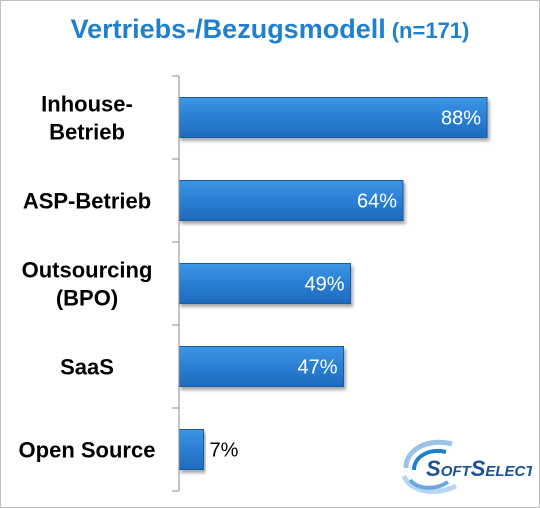 The image size is (540, 508). I want to click on category-label: Open Source, so click(87, 450).